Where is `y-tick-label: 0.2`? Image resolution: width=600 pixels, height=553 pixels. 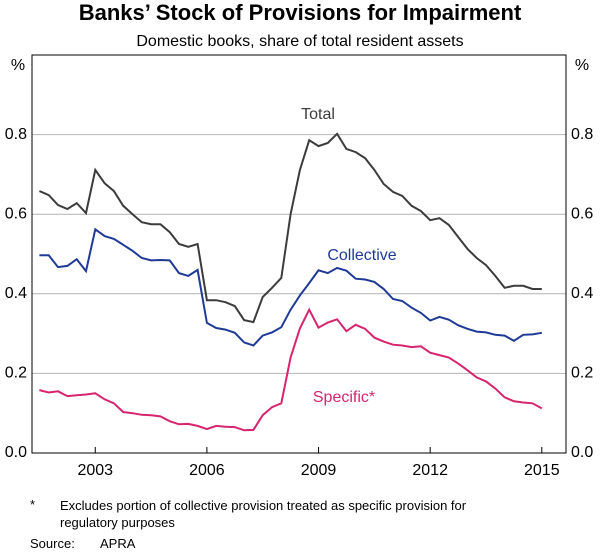
y-tick-label: 0.2 is located at coordinates (16, 373).